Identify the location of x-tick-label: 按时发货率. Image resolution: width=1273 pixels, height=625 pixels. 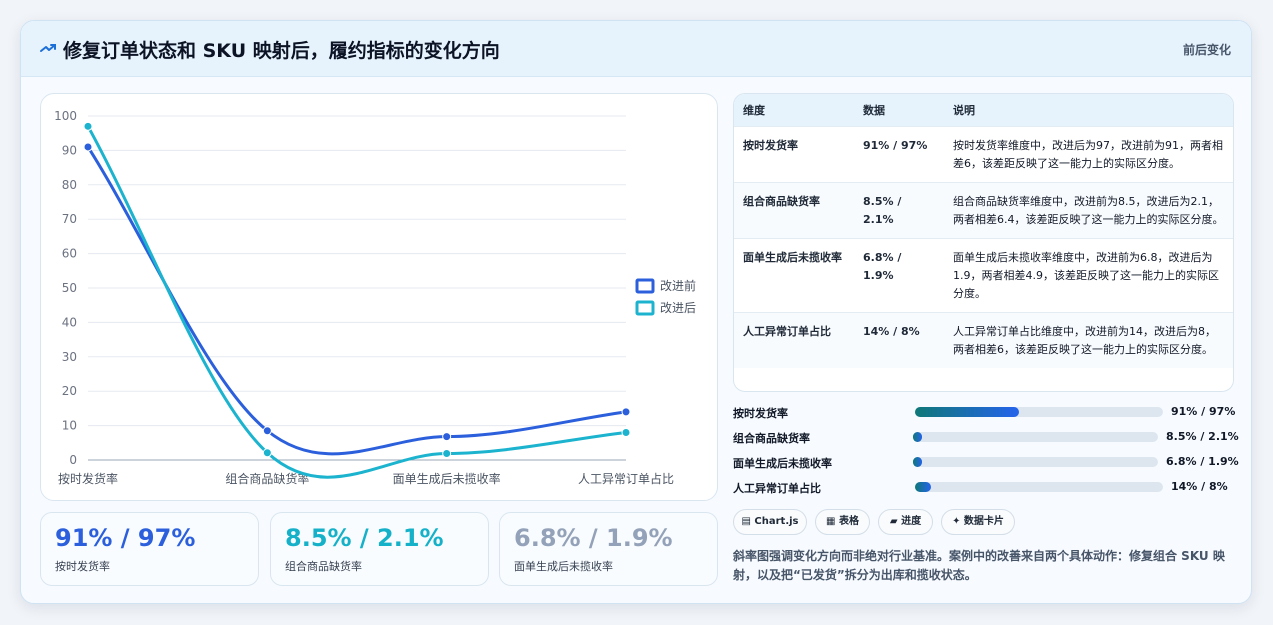
(88, 478).